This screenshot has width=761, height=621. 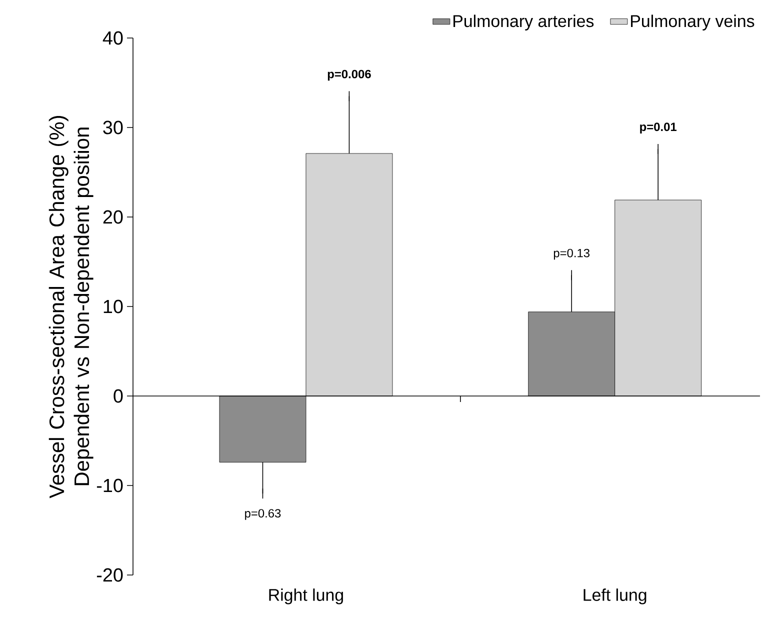 What do you see at coordinates (349, 75) in the screenshot?
I see `annotation: p=0.006` at bounding box center [349, 75].